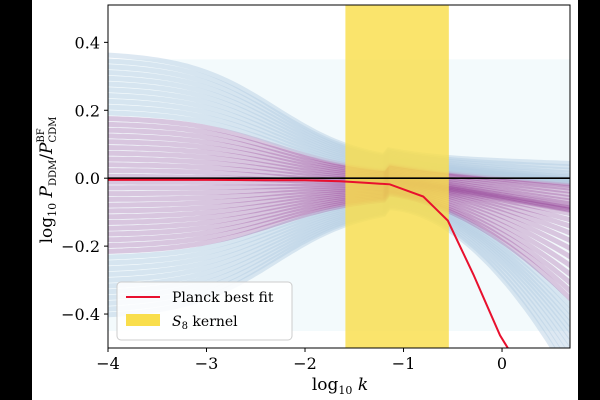  What do you see at coordinates (87, 178) in the screenshot?
I see `y-tick-label: 0.0` at bounding box center [87, 178].